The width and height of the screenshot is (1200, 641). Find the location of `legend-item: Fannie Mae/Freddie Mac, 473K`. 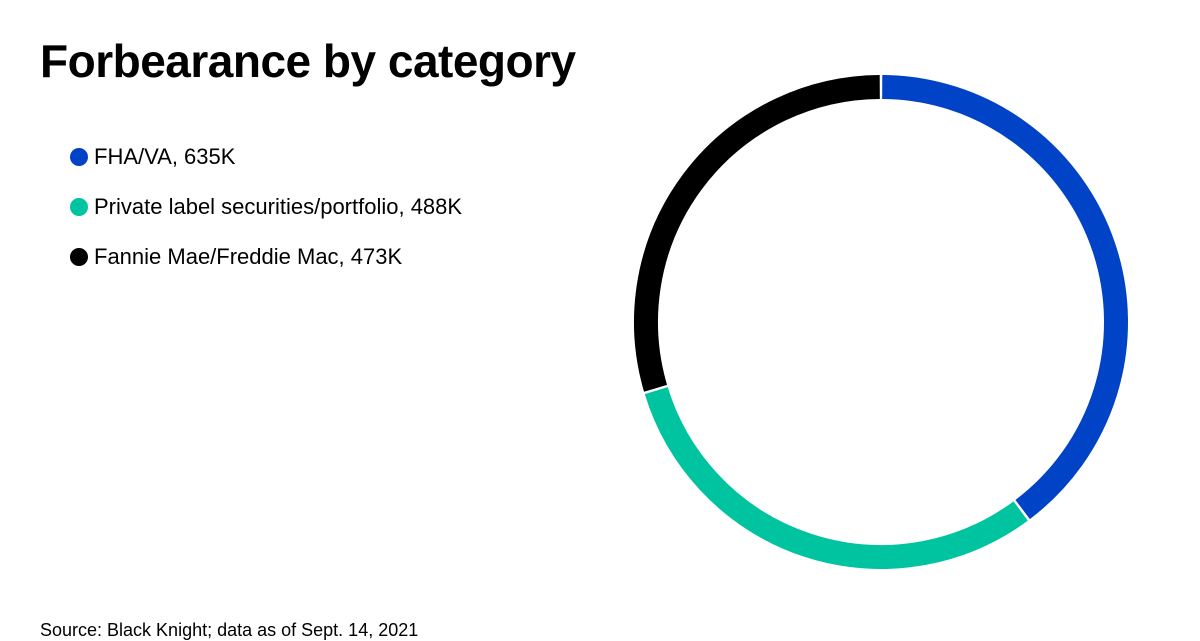

legend-item: Fannie Mae/Freddie Mac, 473K is located at coordinates (266, 257).